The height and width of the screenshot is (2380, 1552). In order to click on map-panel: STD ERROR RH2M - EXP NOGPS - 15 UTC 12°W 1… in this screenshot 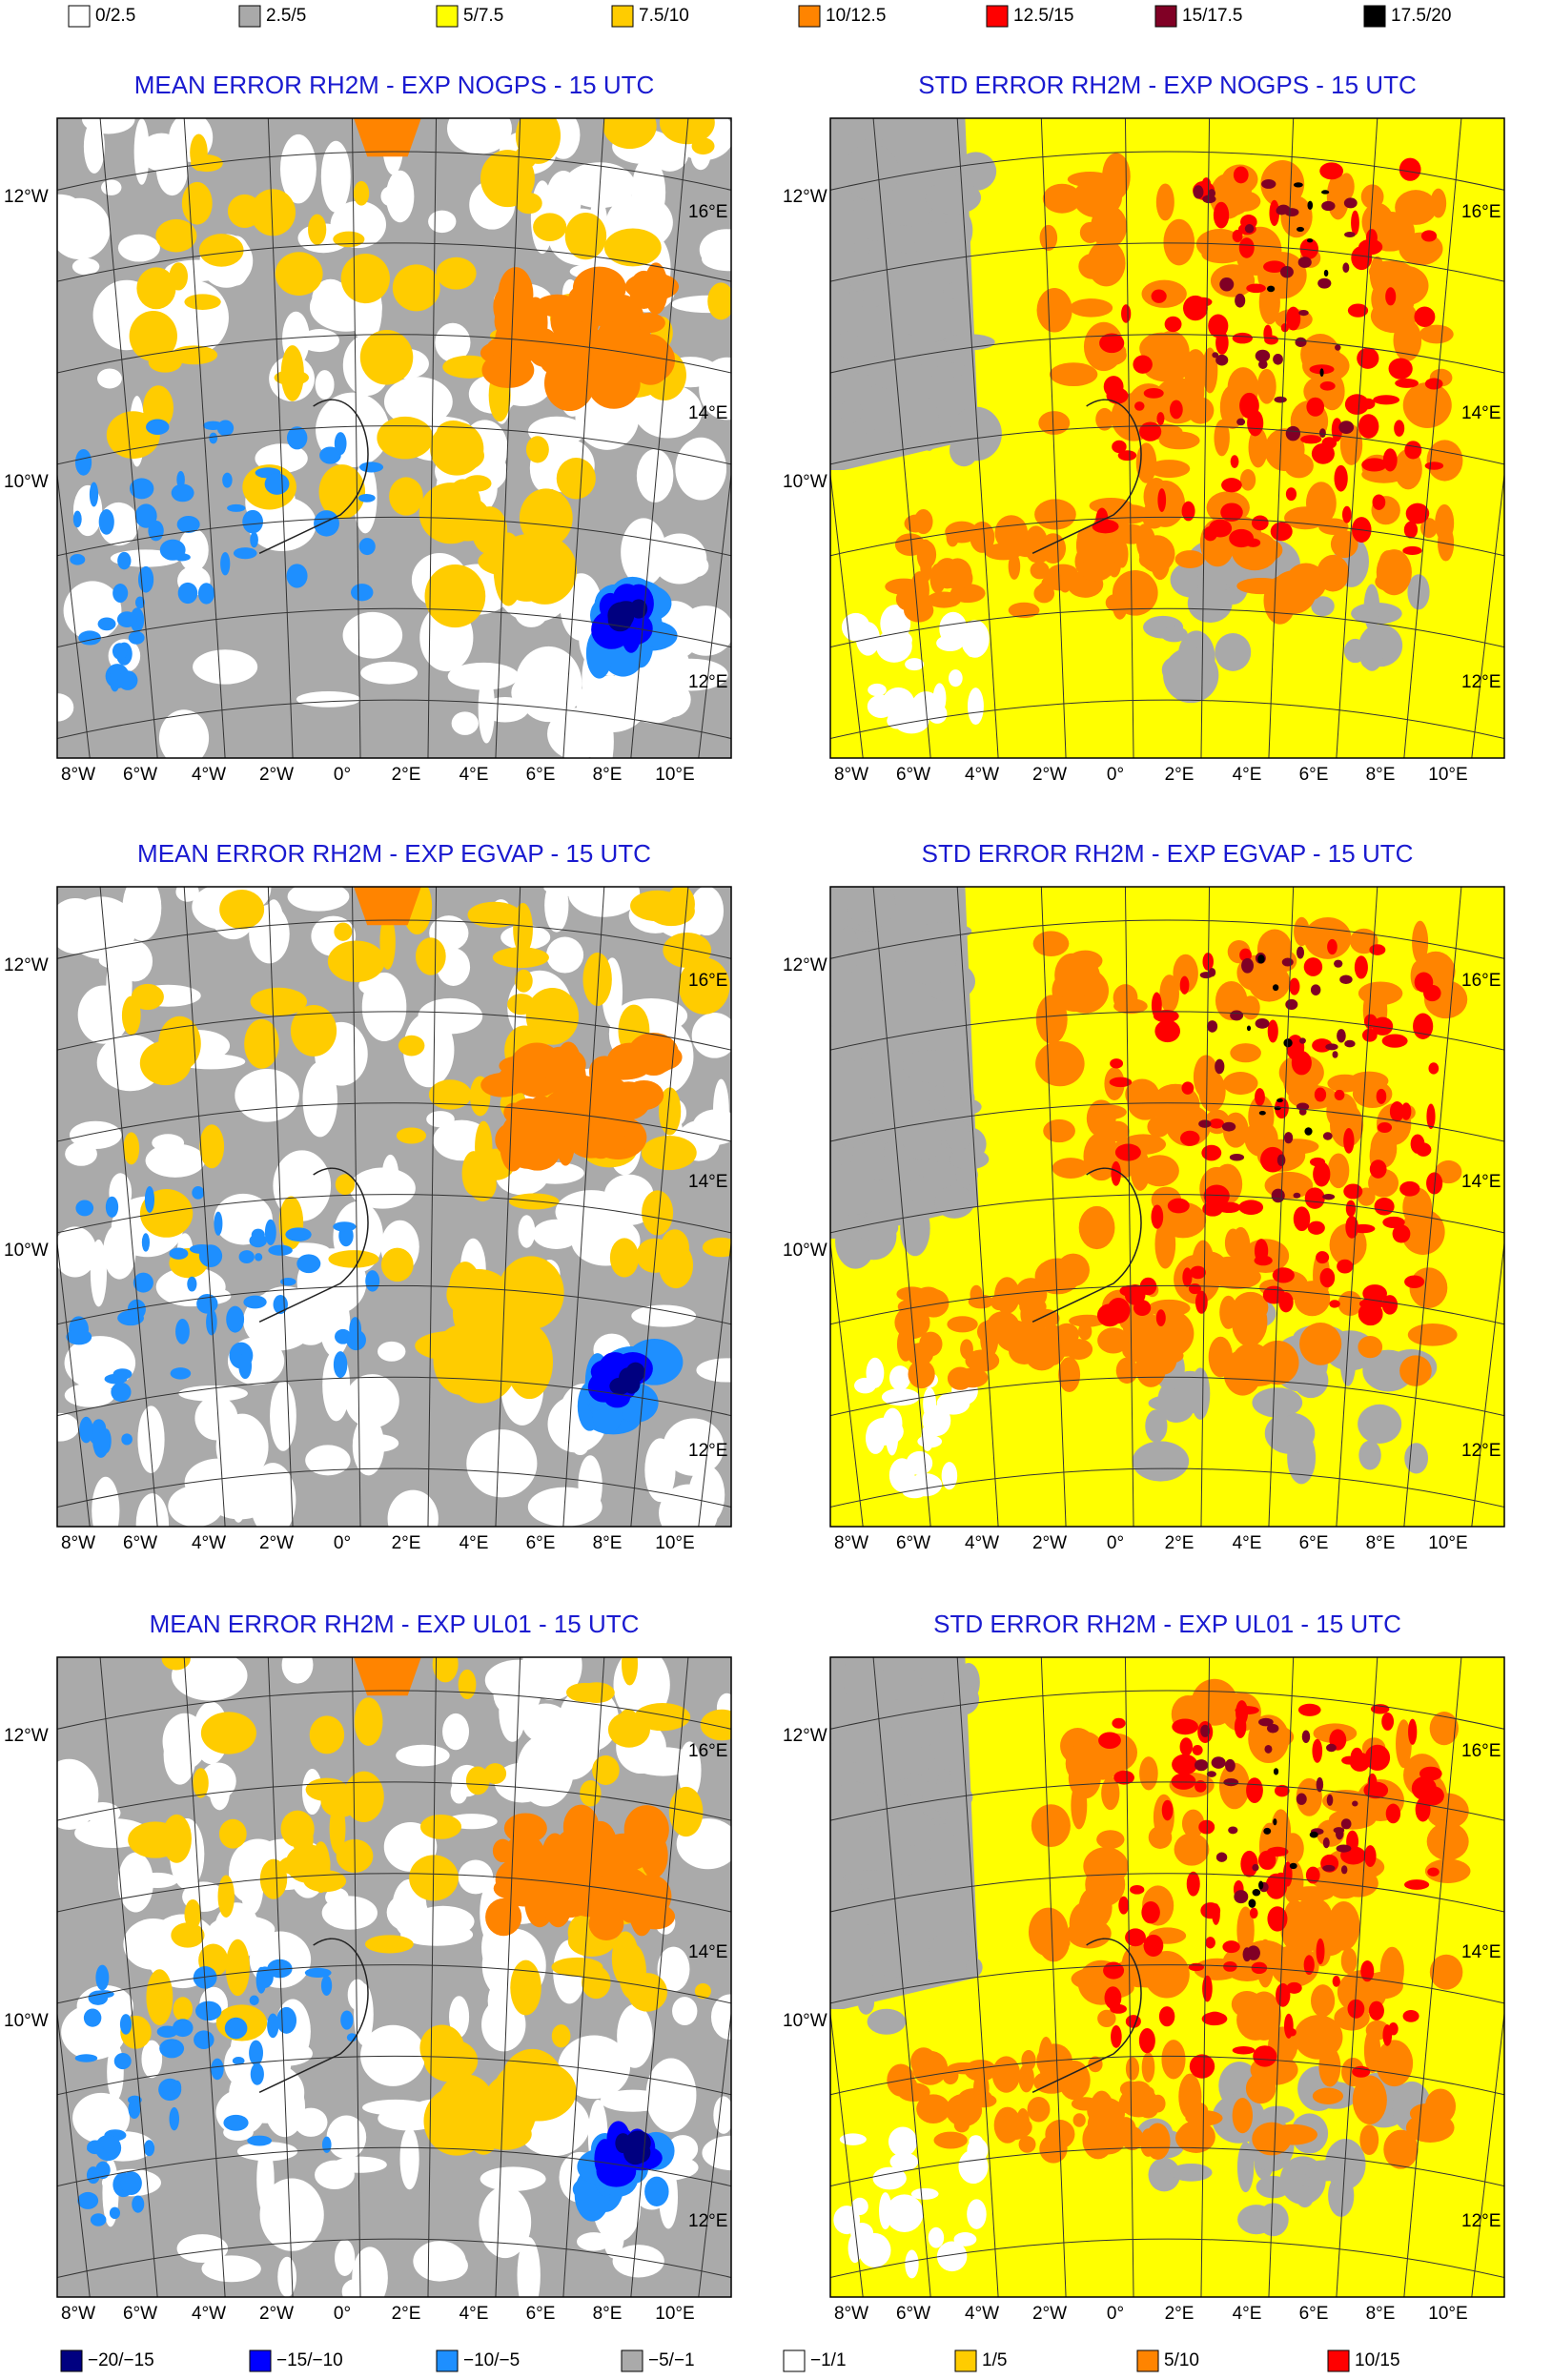, I will do `click(1144, 428)`.